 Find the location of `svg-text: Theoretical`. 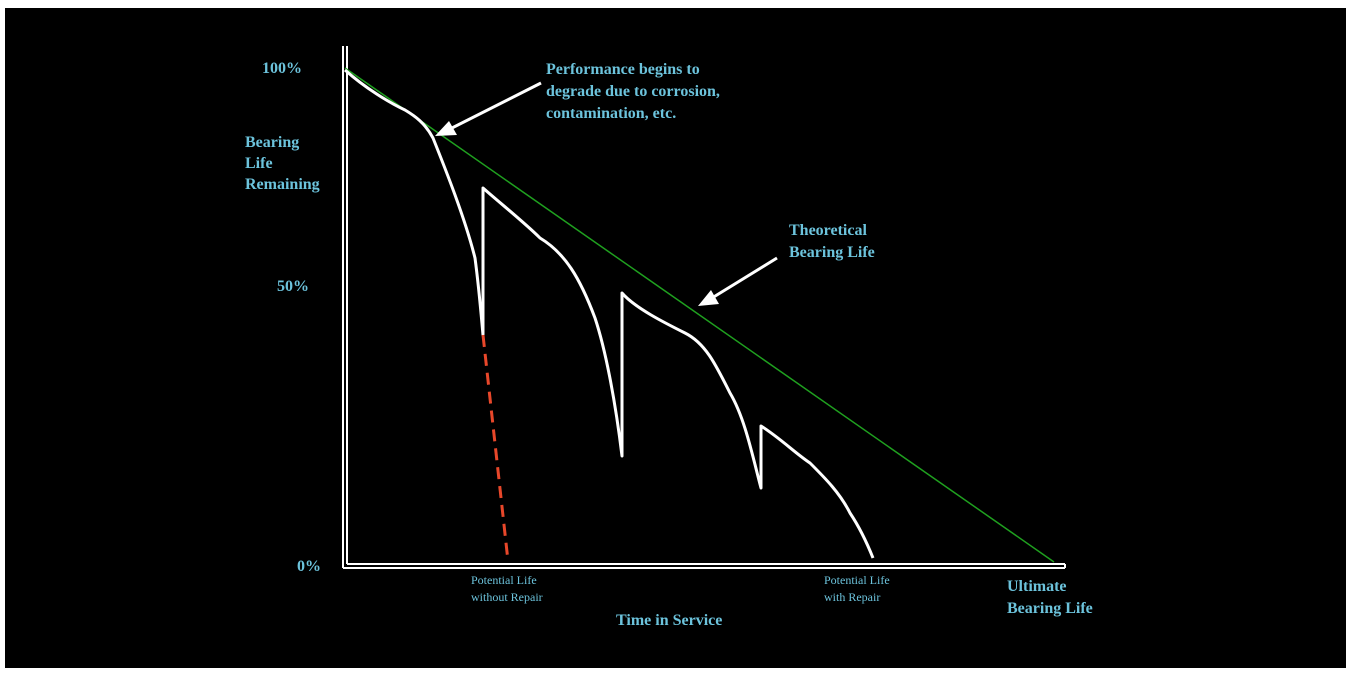

svg-text: Theoretical is located at coordinates (828, 230).